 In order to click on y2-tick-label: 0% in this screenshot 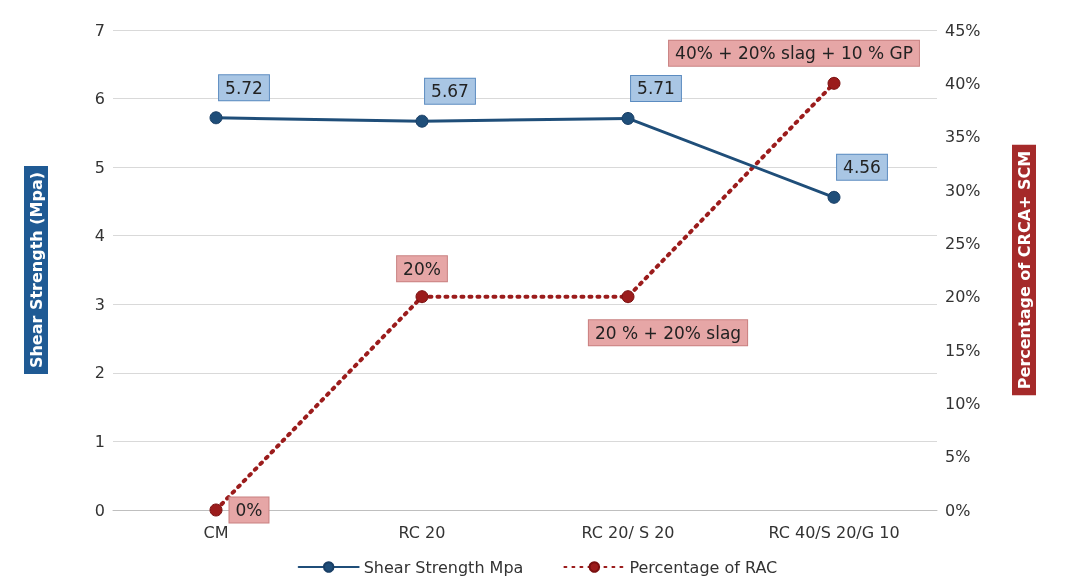, I will do `click(958, 510)`.